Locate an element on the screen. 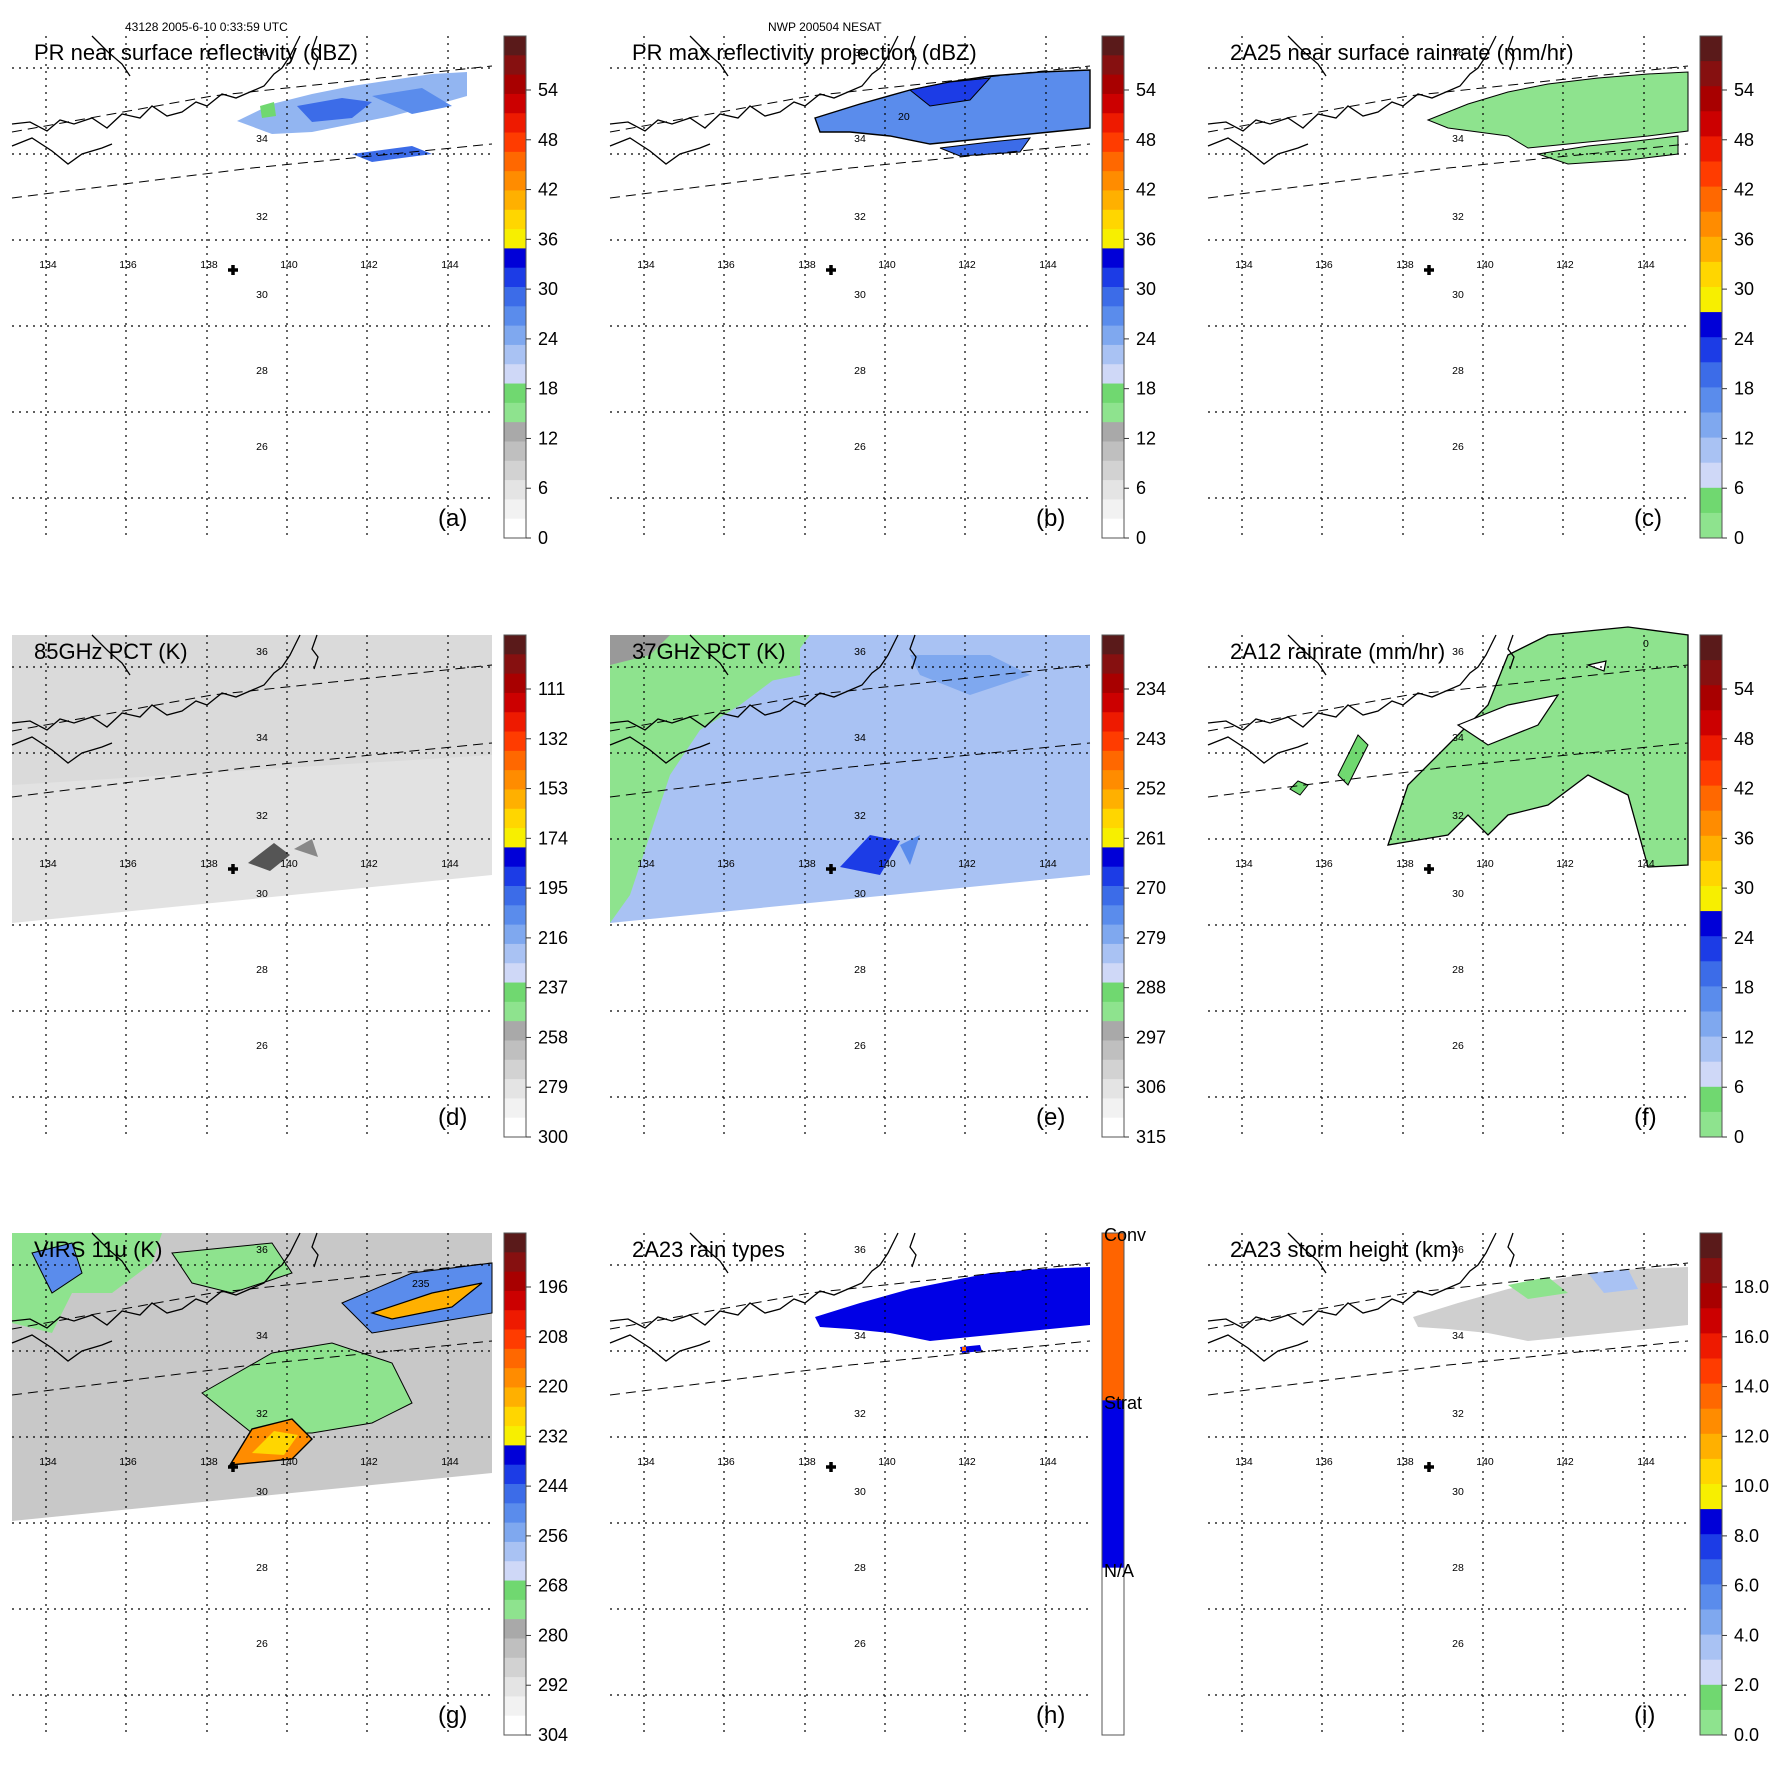  rain-area is located at coordinates (1538, 747).